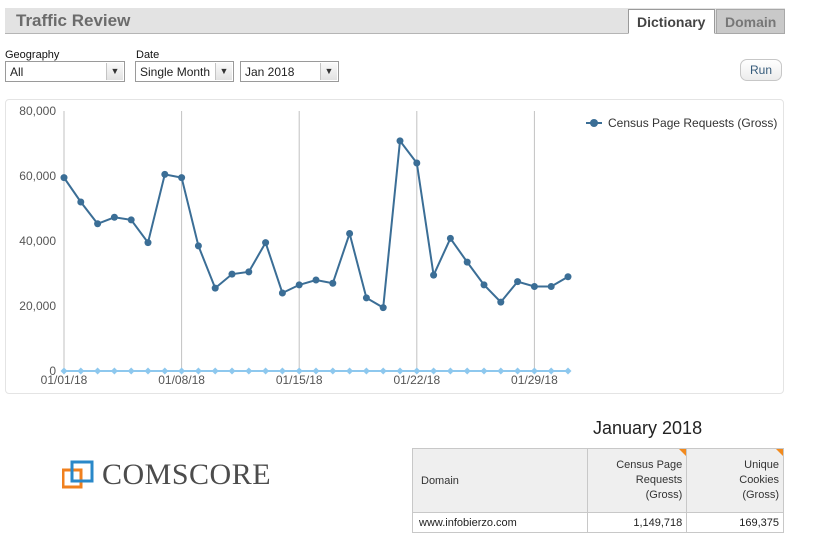 The width and height of the screenshot is (817, 534). Describe the element at coordinates (534, 380) in the screenshot. I see `x-tick-label: 01/29/18` at that location.